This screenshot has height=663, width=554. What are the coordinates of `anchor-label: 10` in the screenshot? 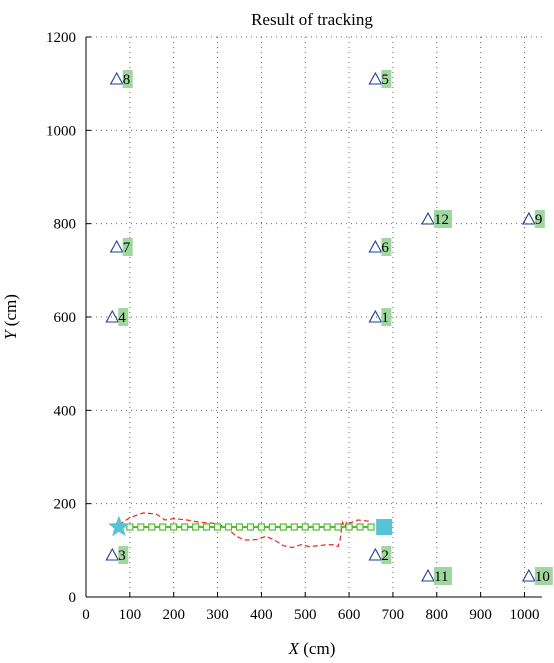 It's located at (542, 577).